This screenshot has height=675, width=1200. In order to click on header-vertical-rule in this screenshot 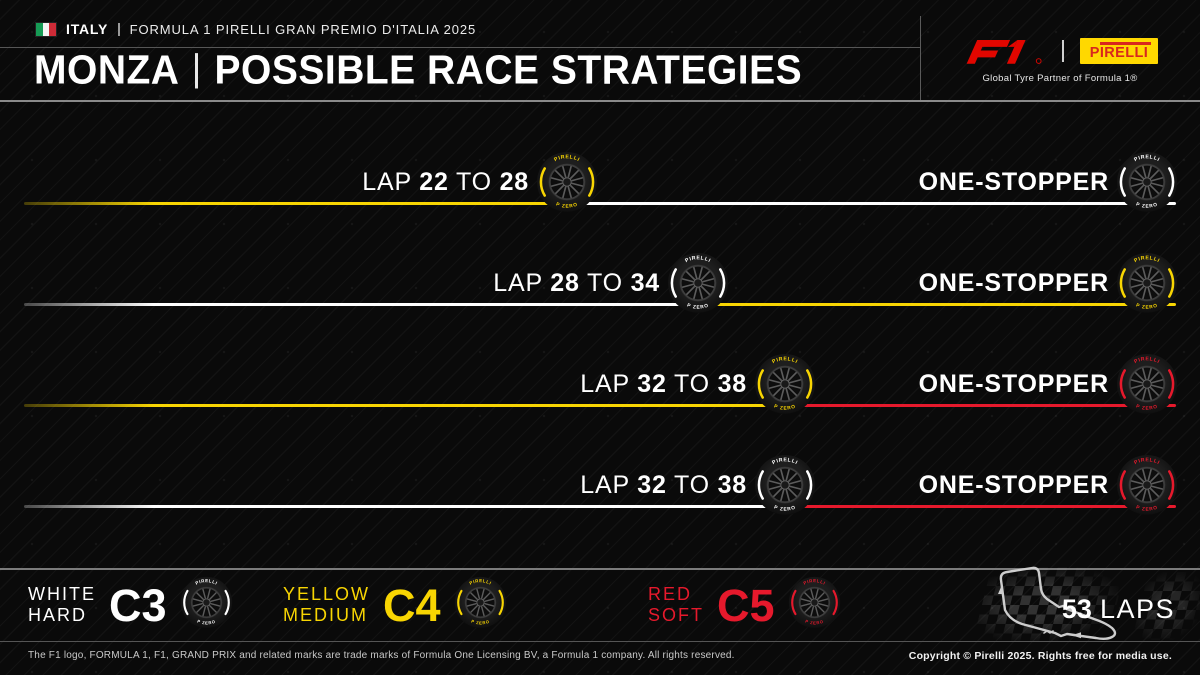, I will do `click(920, 58)`.